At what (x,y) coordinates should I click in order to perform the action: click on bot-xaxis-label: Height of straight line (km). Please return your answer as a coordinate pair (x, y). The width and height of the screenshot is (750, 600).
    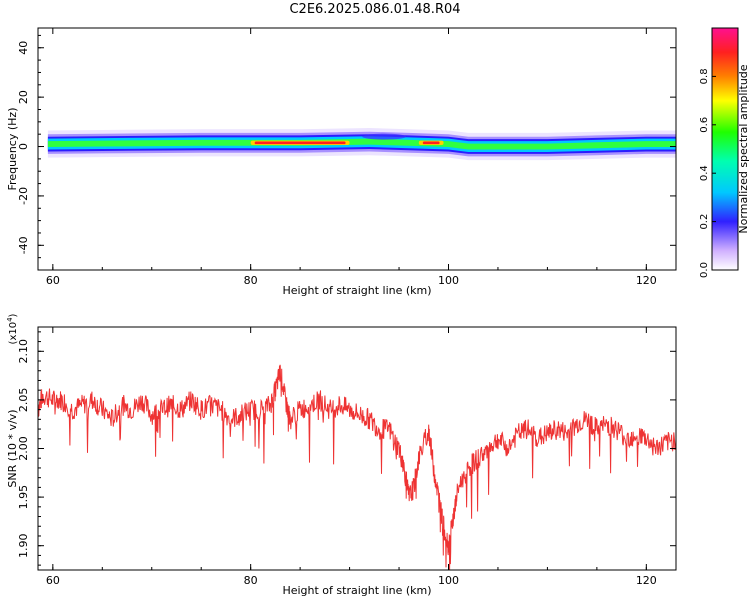
    Looking at the image, I should click on (356, 590).